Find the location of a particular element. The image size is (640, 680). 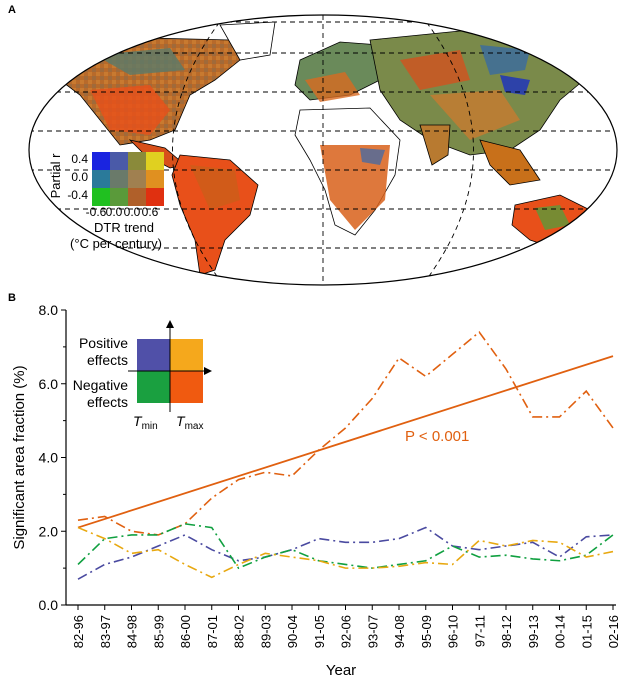

p-value-annotation: P < 0.001 is located at coordinates (437, 436).